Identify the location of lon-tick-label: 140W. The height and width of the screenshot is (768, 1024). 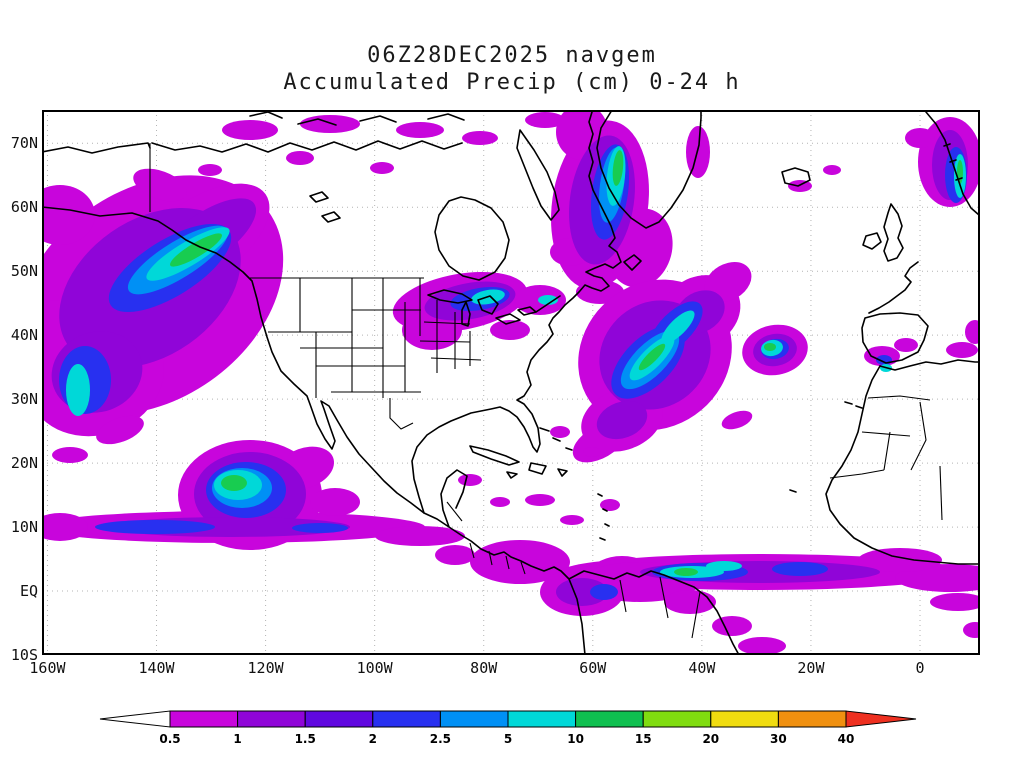
(156, 668).